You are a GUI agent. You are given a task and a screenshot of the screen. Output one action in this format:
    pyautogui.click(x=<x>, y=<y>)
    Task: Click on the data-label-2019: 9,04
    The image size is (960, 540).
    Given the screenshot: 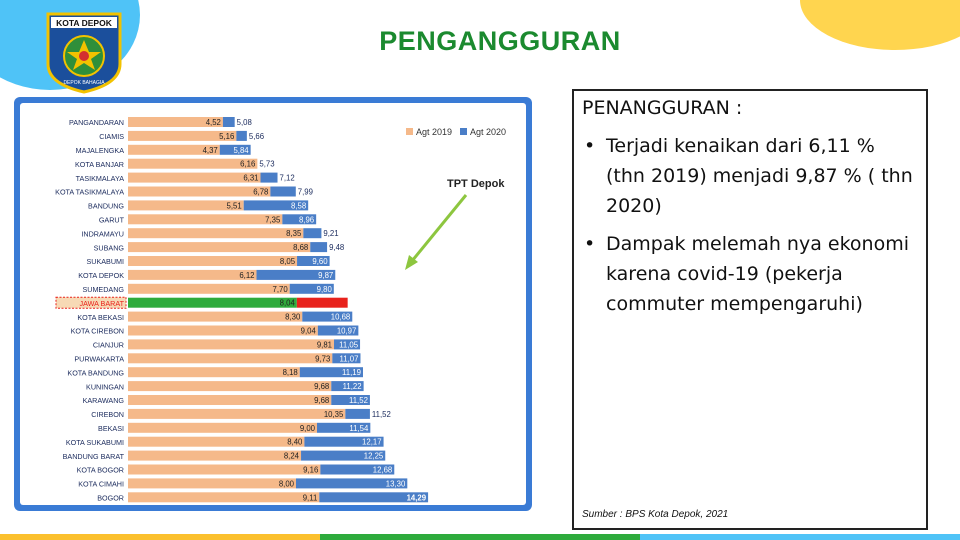 What is the action you would take?
    pyautogui.click(x=309, y=331)
    